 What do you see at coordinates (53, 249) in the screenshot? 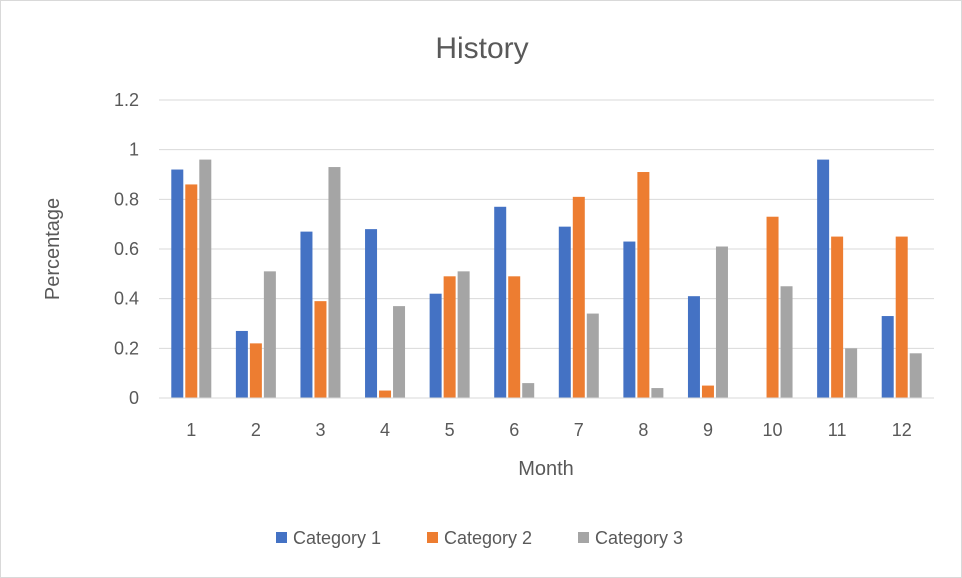
I see `y-axis-title: Percentage` at bounding box center [53, 249].